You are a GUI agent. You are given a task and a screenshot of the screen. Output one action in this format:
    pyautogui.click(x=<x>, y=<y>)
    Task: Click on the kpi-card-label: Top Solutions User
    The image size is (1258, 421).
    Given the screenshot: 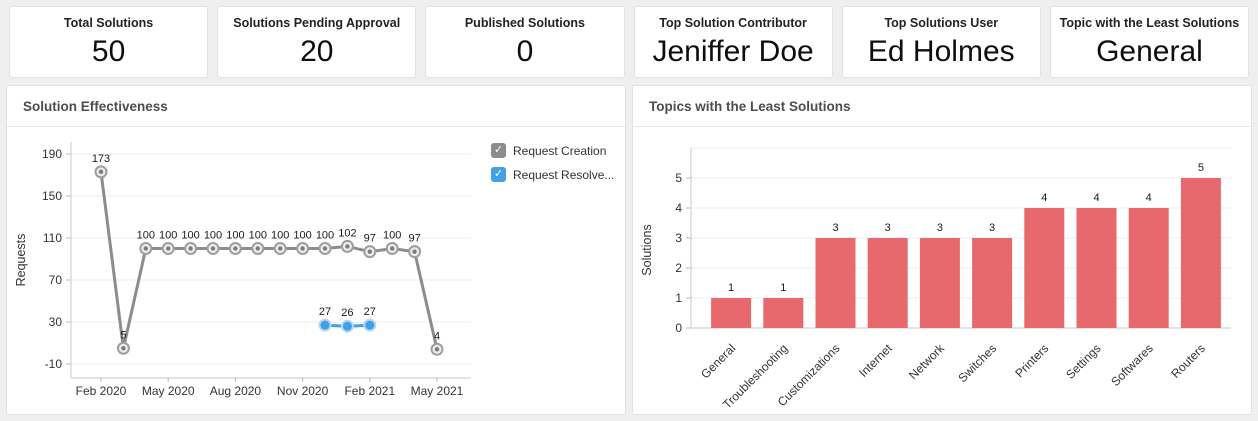 What is the action you would take?
    pyautogui.click(x=941, y=22)
    